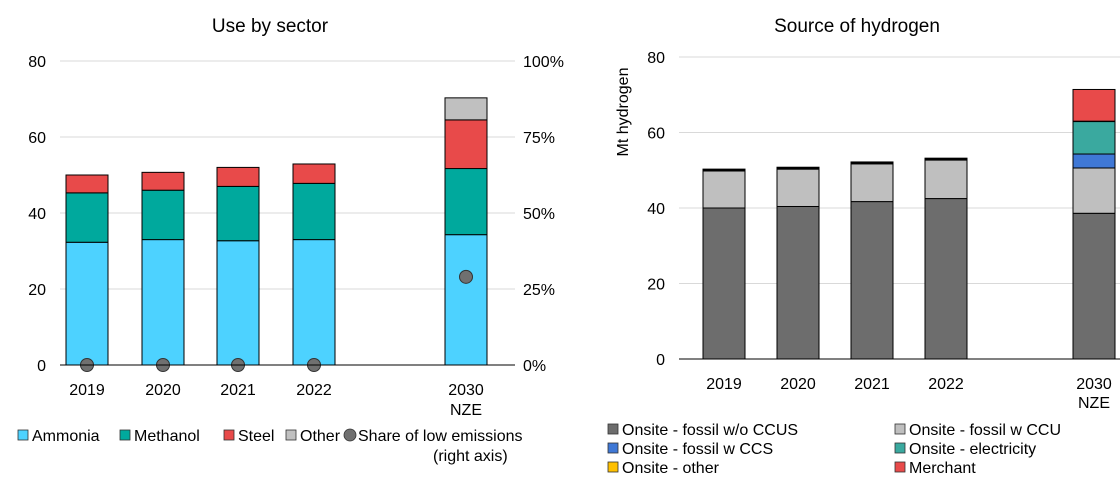 The height and width of the screenshot is (482, 1120). Describe the element at coordinates (37, 62) in the screenshot. I see `left-y-tick-label: 80` at that location.